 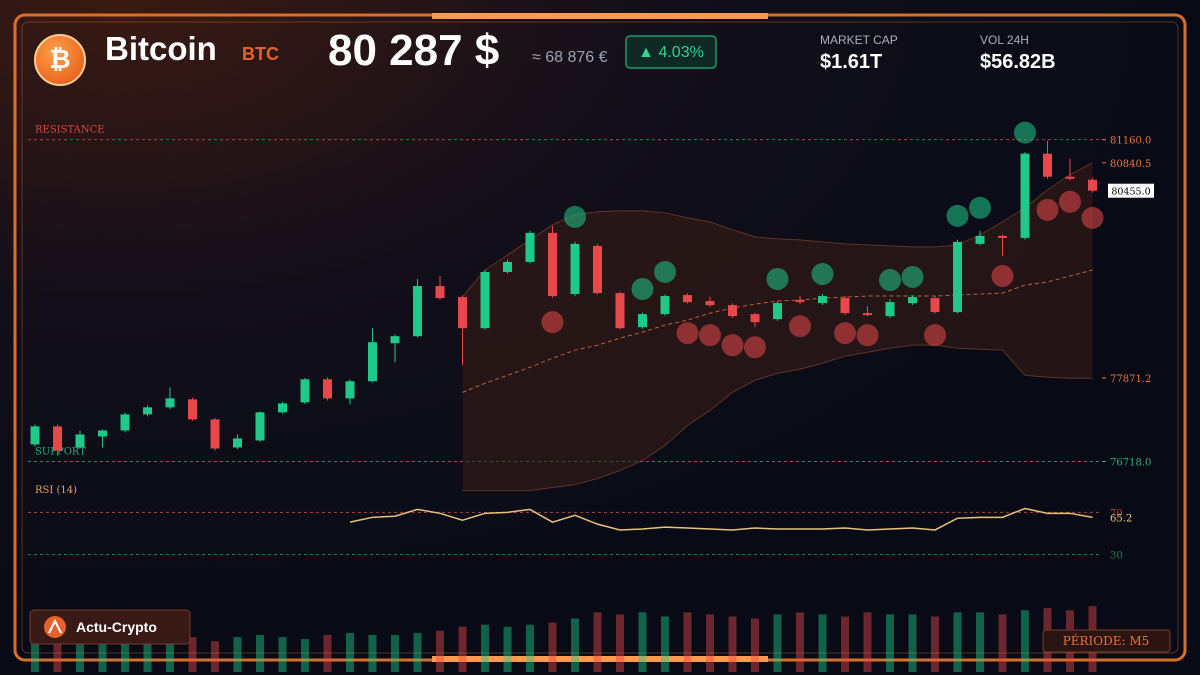 I want to click on brand-icon-mark, so click(x=55, y=626).